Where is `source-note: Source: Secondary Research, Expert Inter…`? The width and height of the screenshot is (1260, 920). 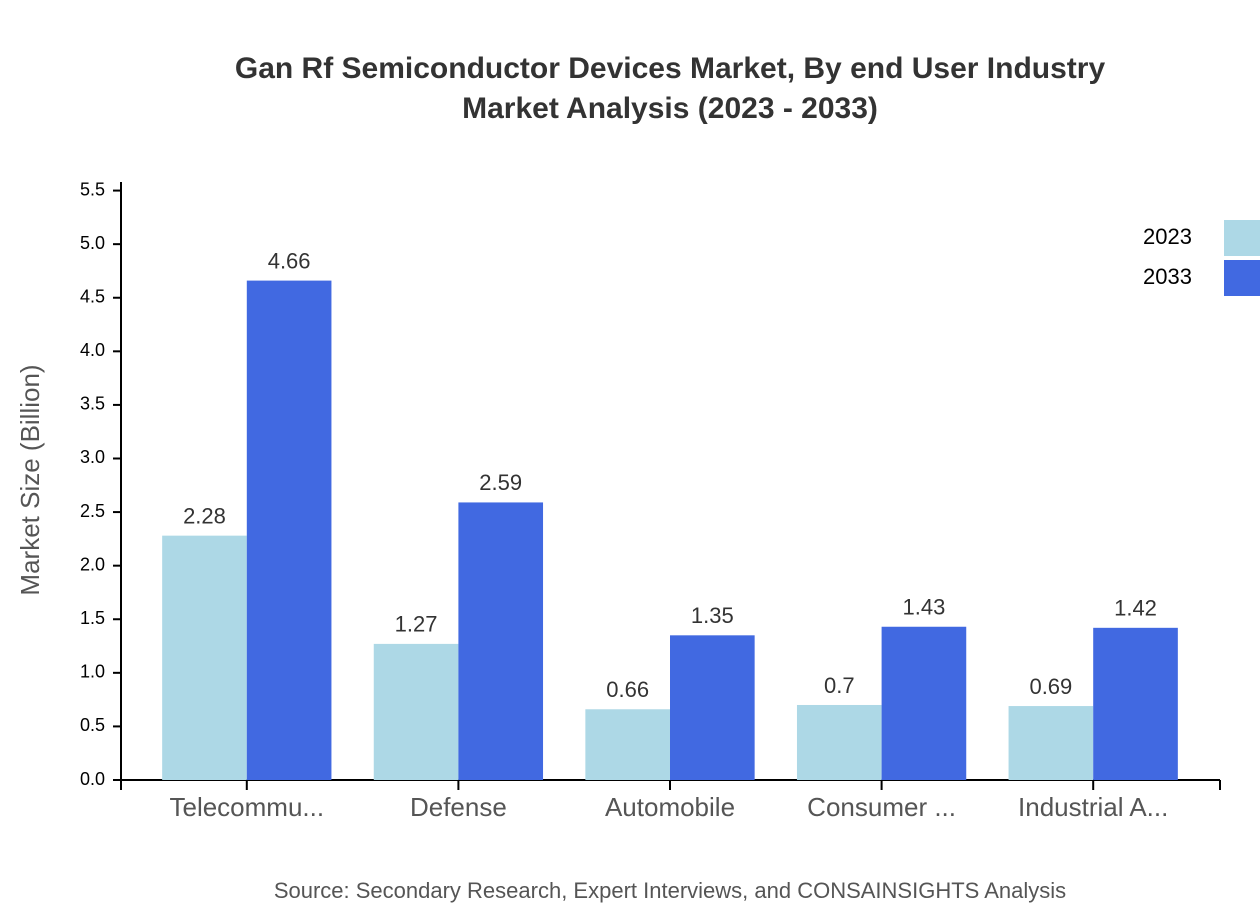
source-note: Source: Secondary Research, Expert Inter… is located at coordinates (670, 890).